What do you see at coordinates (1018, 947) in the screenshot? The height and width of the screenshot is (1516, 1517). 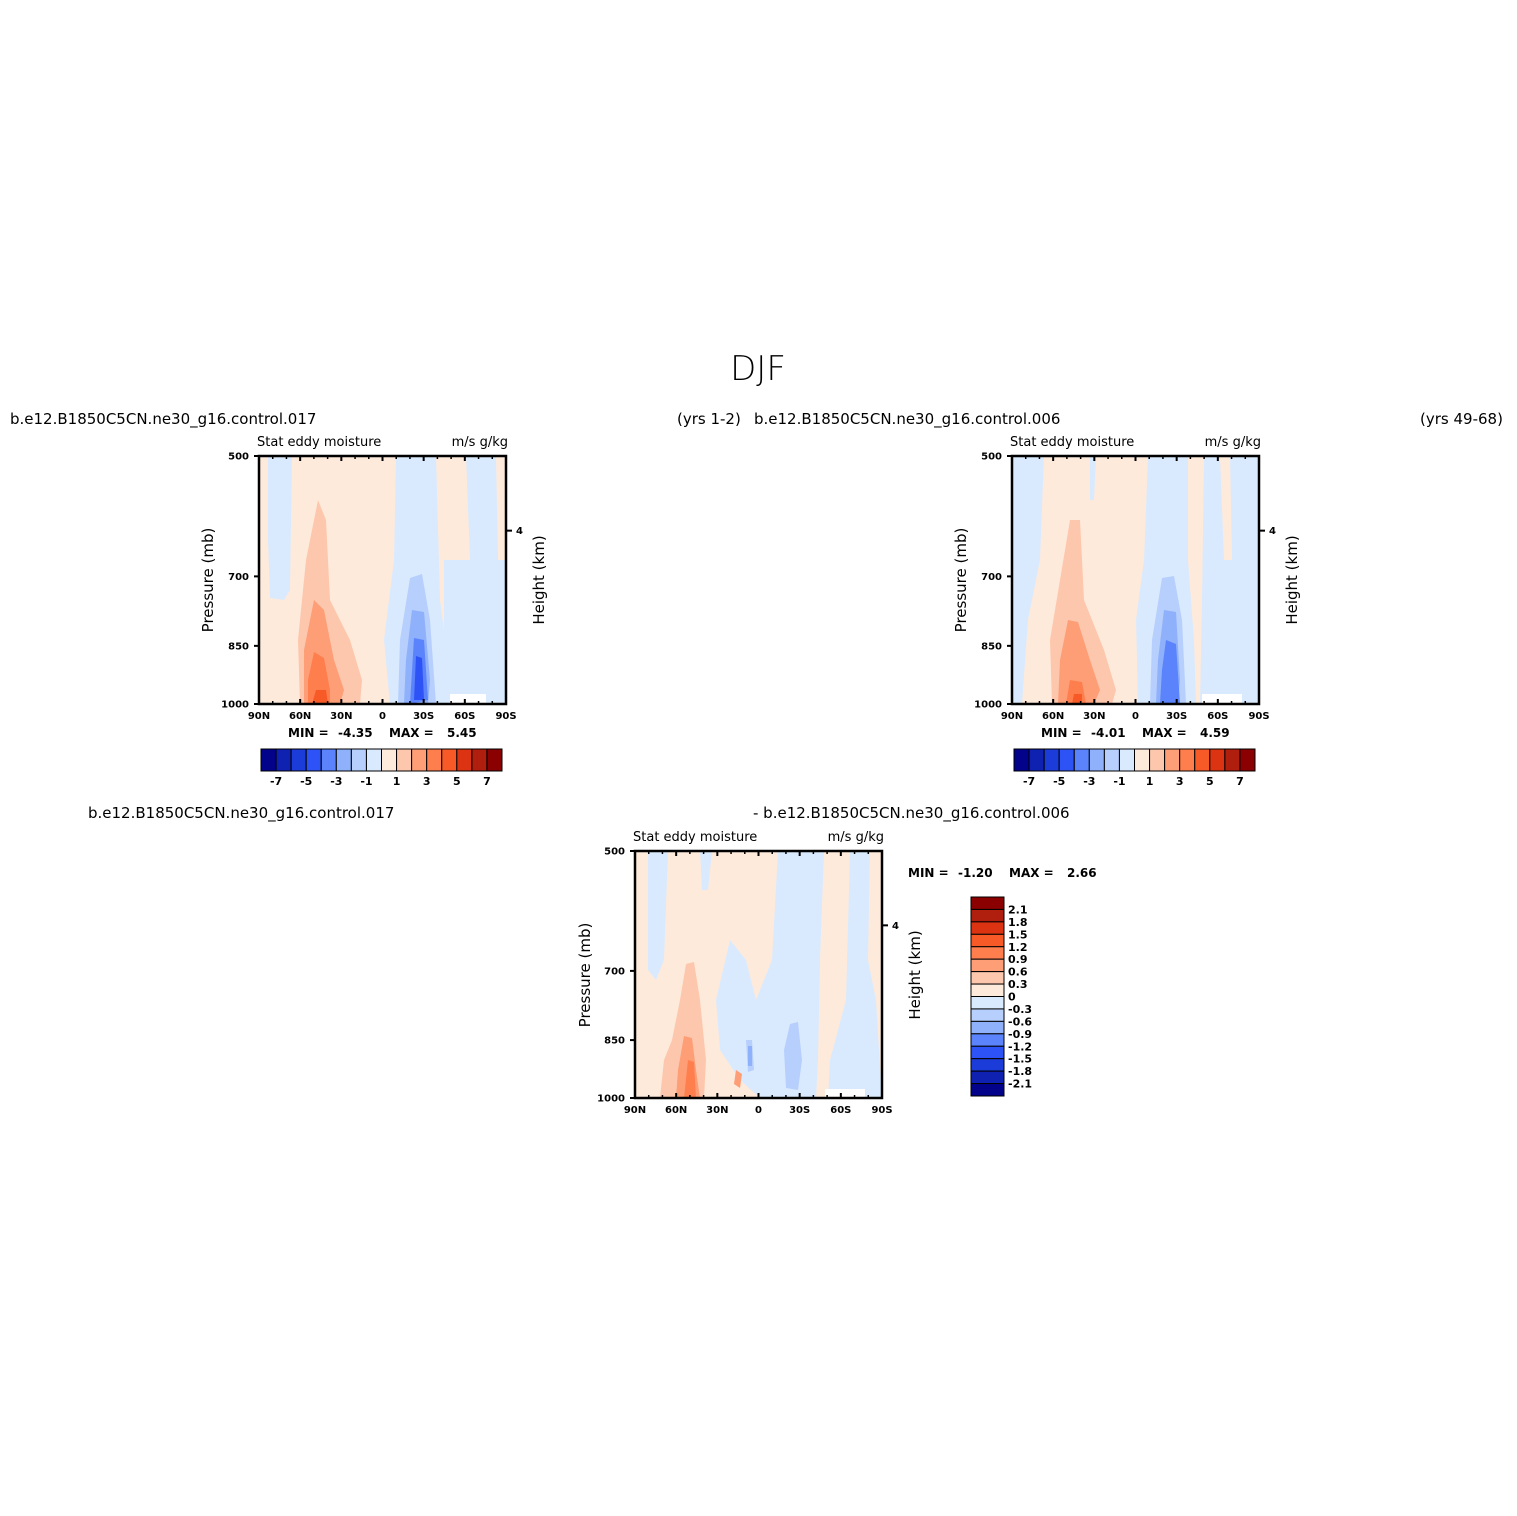 I see `colorbar-label: 1.2` at bounding box center [1018, 947].